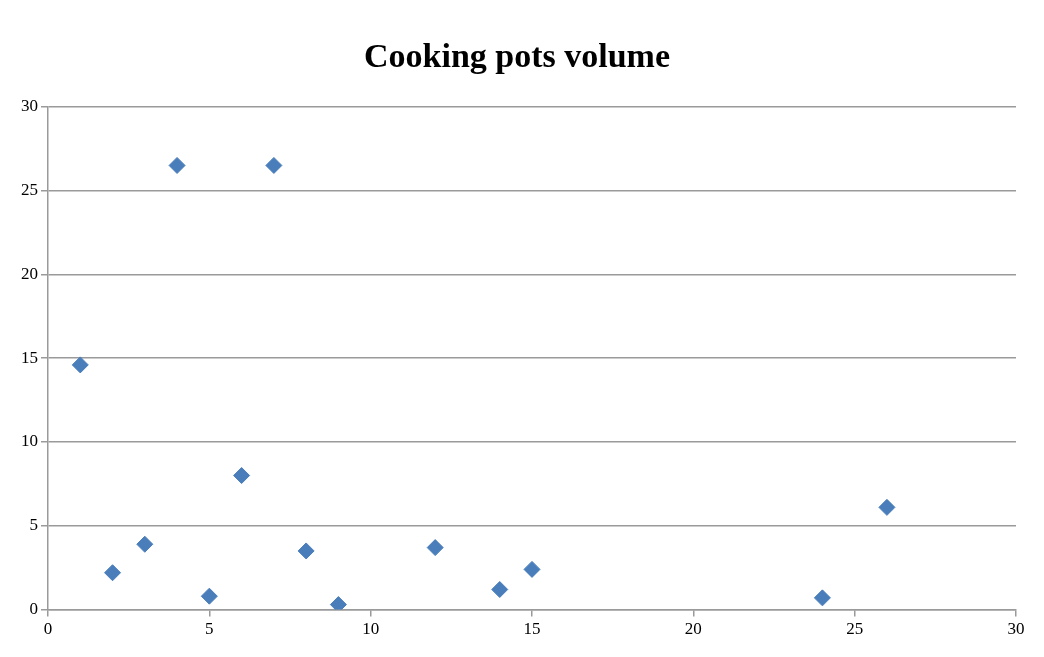  I want to click on chart-title: Cooking pots volume, so click(517, 56).